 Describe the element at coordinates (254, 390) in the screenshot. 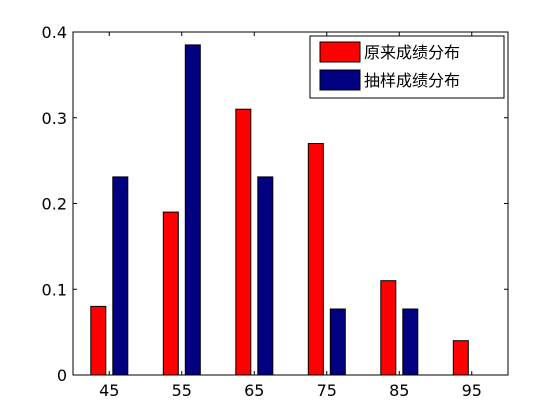

I see `x-tick-label: 65` at that location.